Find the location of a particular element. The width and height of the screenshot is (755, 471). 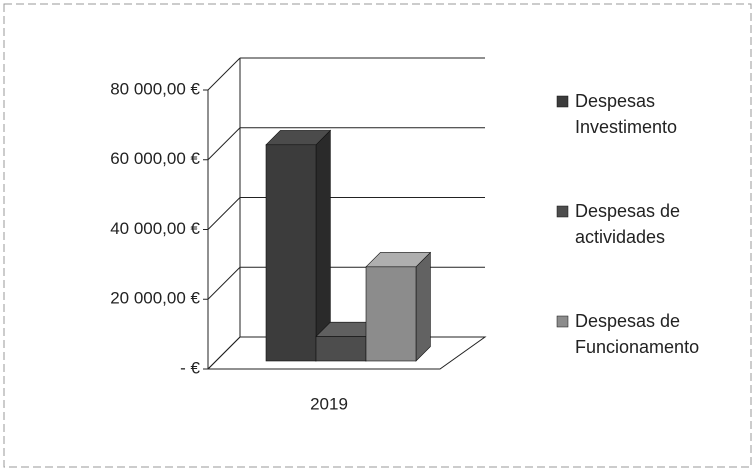

y-tick-label: - € is located at coordinates (190, 367).